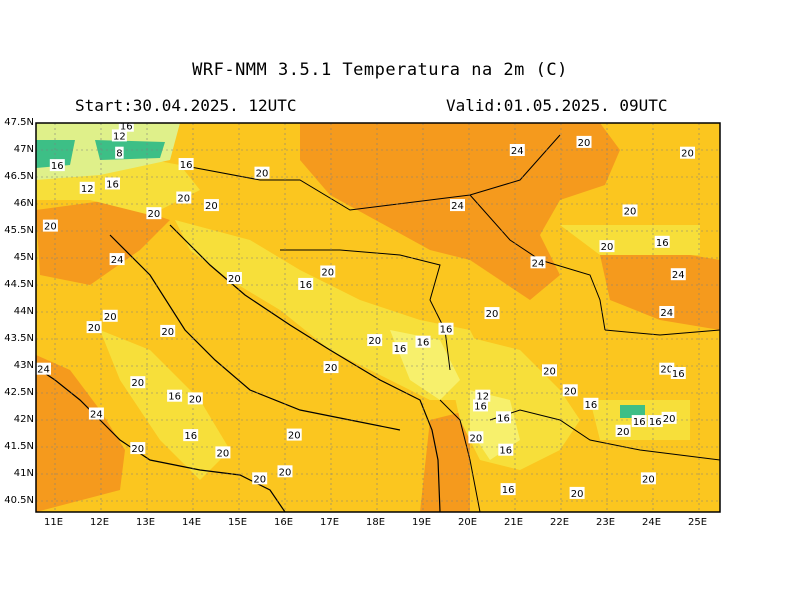  Describe the element at coordinates (103, 242) in the screenshot. I see `warm-zone-po-valley` at that location.